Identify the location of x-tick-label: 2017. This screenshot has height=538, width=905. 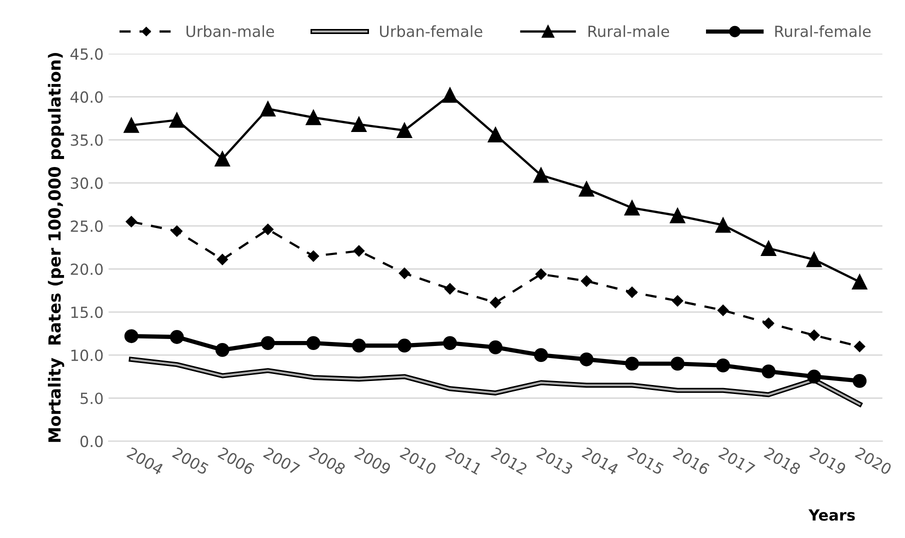
(737, 461).